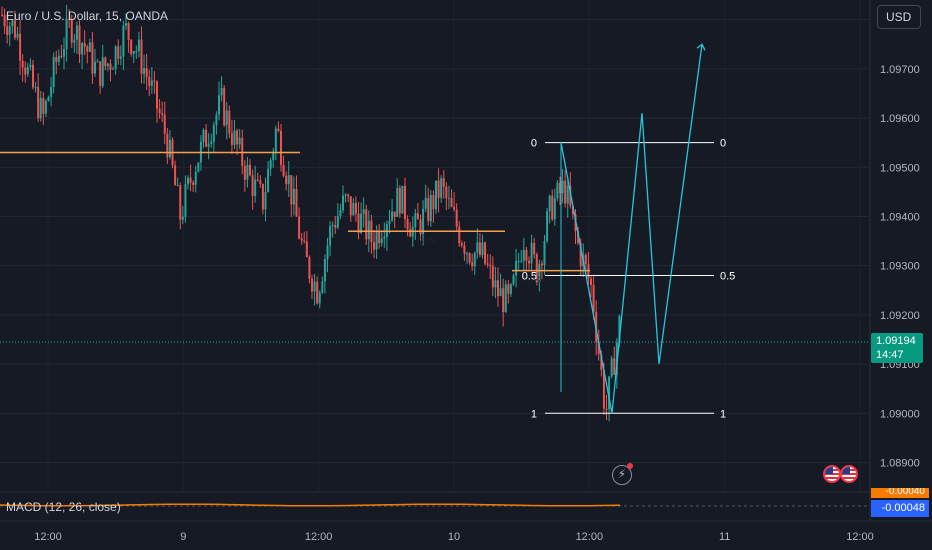  I want to click on x-tick-label: 10, so click(454, 537).